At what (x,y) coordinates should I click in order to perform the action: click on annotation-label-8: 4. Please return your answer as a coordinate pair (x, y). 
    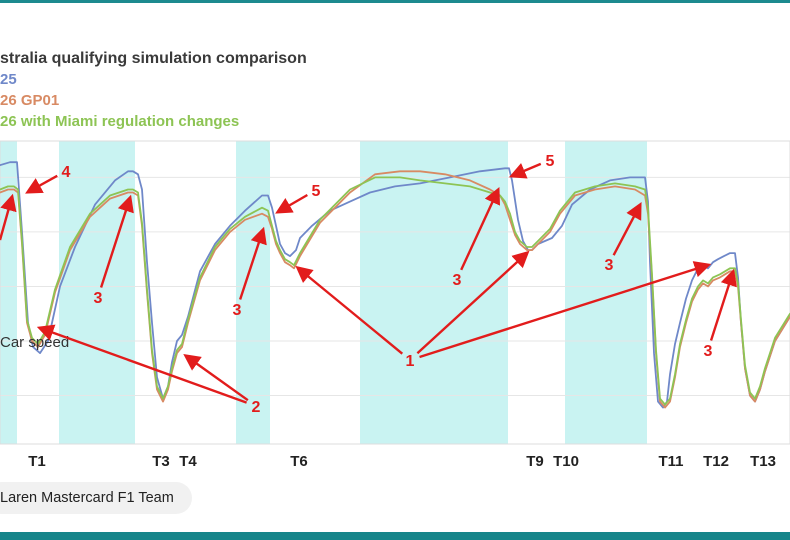
    Looking at the image, I should click on (66, 172).